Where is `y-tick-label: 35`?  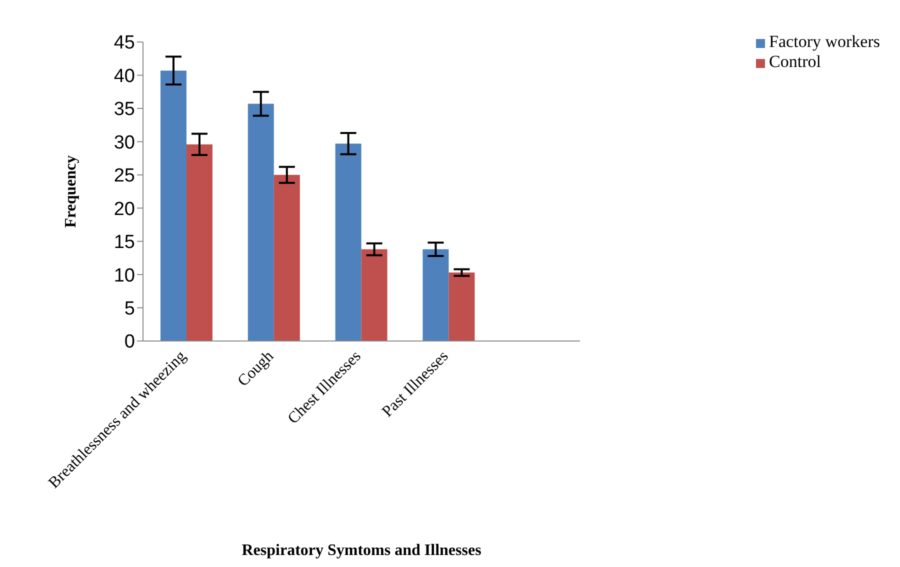
y-tick-label: 35 is located at coordinates (124, 109).